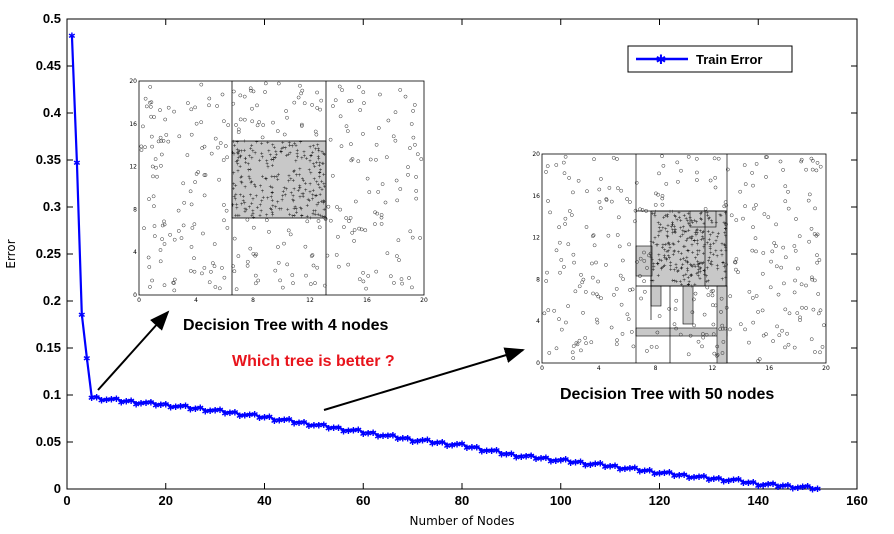 The width and height of the screenshot is (894, 534). Describe the element at coordinates (656, 368) in the screenshot. I see `inset-x-tick-label: 8` at that location.